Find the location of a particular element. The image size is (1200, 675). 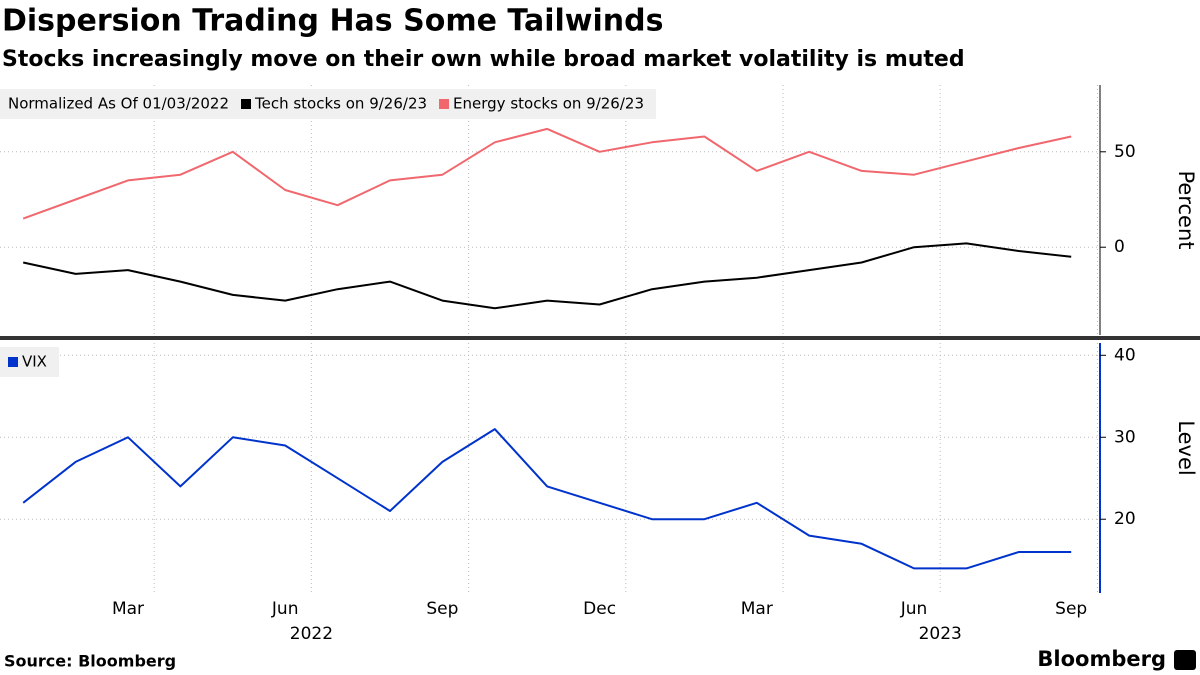

legend-bg is located at coordinates (328, 104).